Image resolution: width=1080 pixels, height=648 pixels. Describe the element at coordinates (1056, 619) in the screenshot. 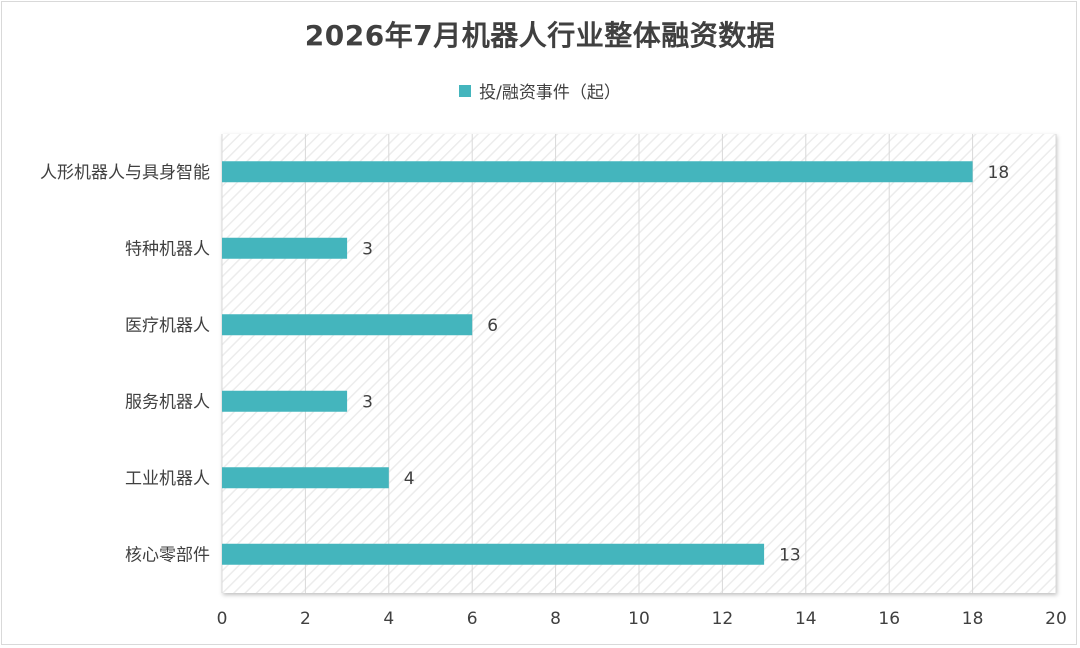

I see `x-tick-label: 20` at that location.